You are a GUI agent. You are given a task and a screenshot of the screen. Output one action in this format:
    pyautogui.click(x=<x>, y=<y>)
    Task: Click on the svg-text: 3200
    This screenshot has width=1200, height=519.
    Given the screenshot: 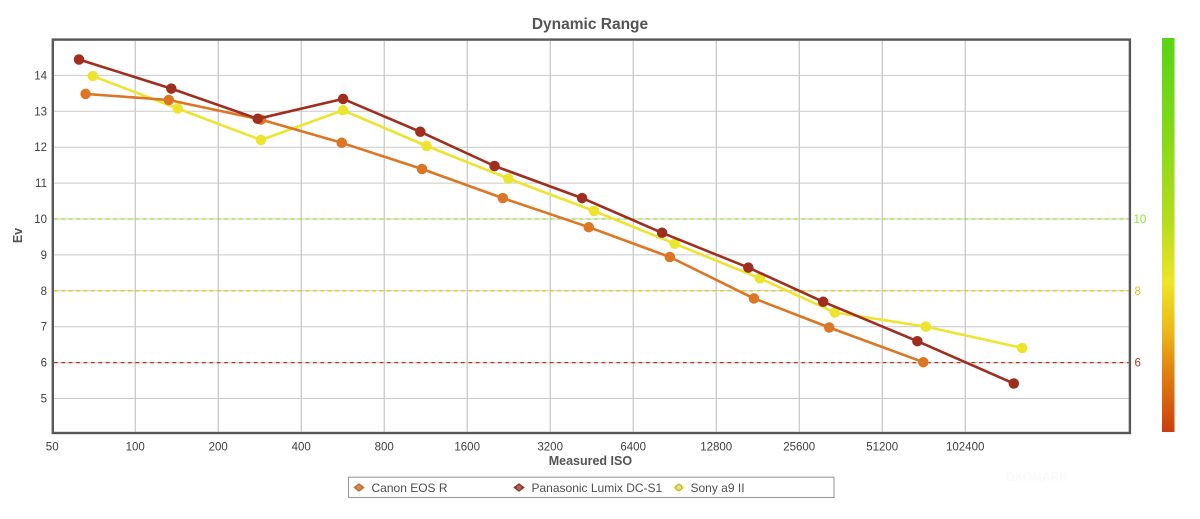 What is the action you would take?
    pyautogui.click(x=550, y=448)
    